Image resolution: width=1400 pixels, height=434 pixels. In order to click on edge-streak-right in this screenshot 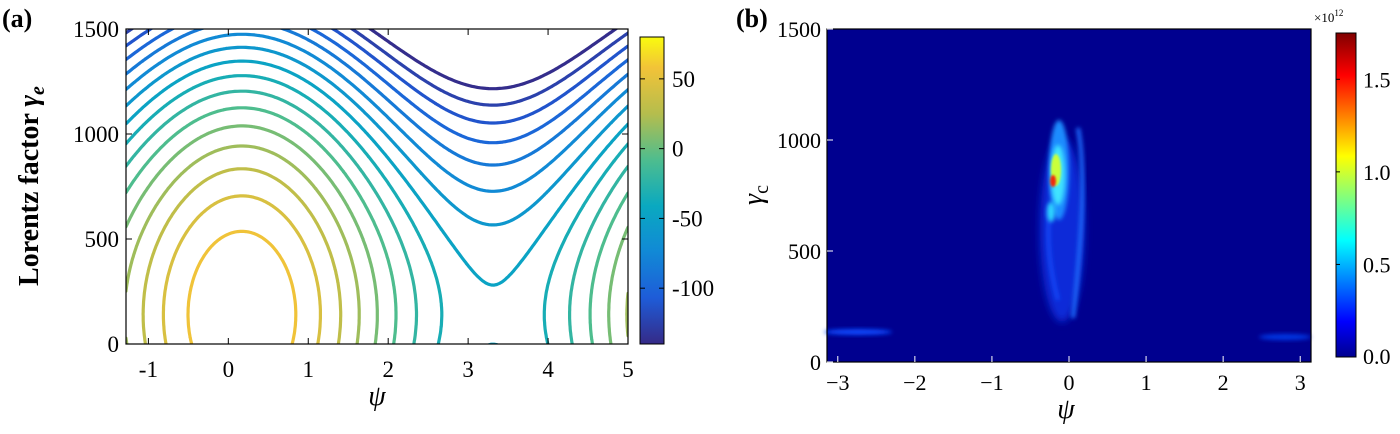, I will do `click(1285, 337)`.